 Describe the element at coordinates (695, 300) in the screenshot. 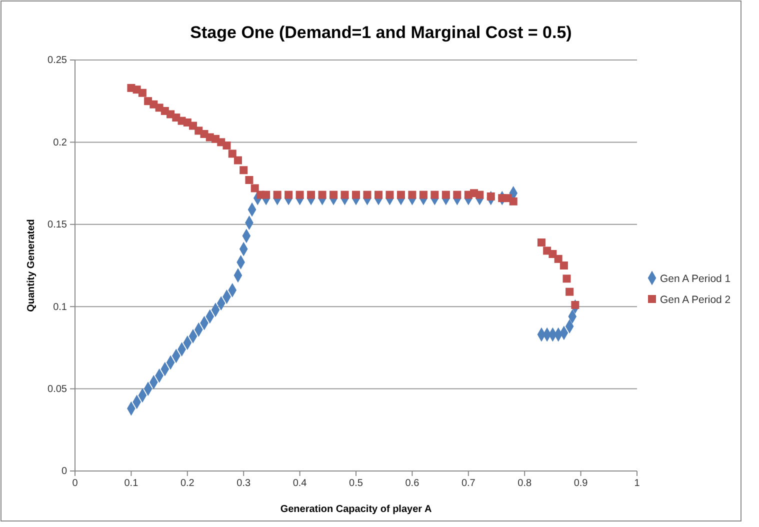

I see `legend-label: Gen A Period 2` at that location.